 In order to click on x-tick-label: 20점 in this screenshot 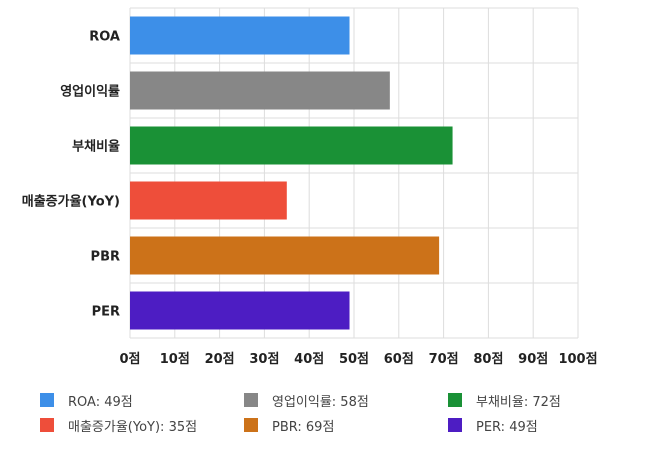, I will do `click(220, 359)`.